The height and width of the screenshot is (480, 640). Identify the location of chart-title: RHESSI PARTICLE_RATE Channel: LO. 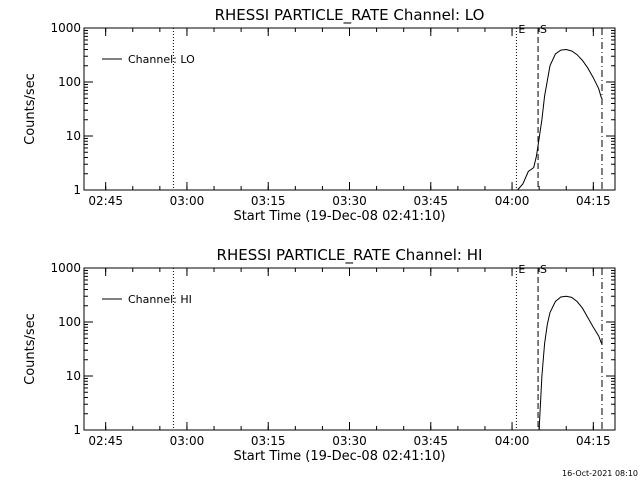
(350, 15).